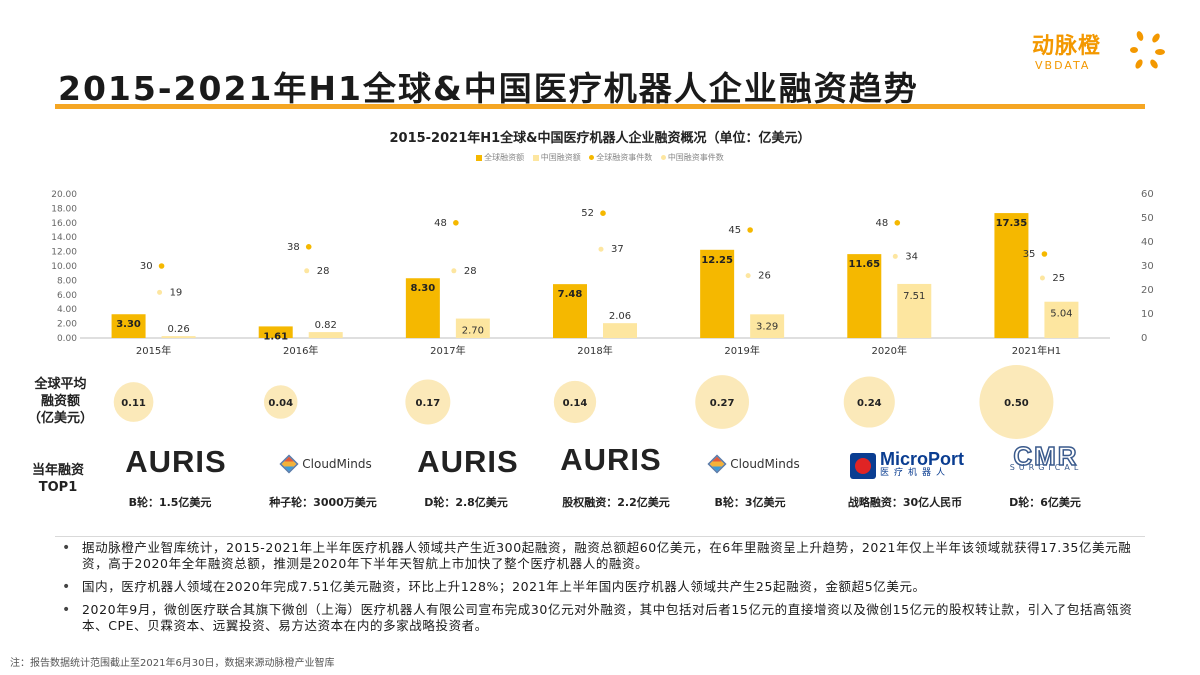 This screenshot has width=1200, height=675. Describe the element at coordinates (423, 288) in the screenshot. I see `bar-label-global-amount: 8.30` at that location.